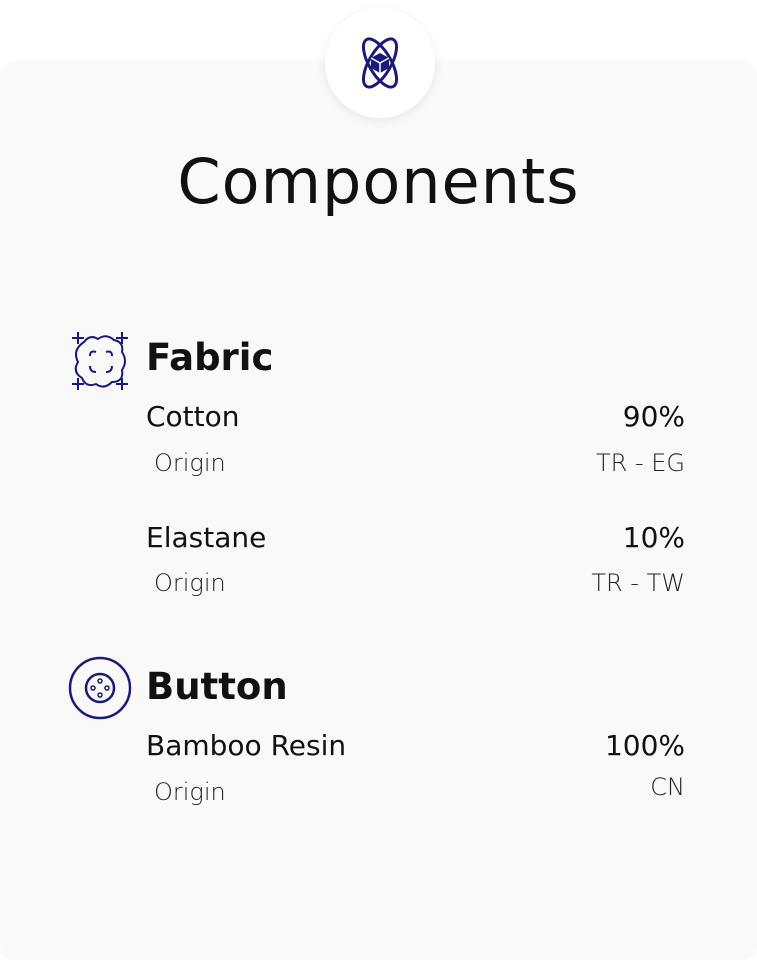  What do you see at coordinates (100, 361) in the screenshot?
I see `cotton-fabric-icon` at bounding box center [100, 361].